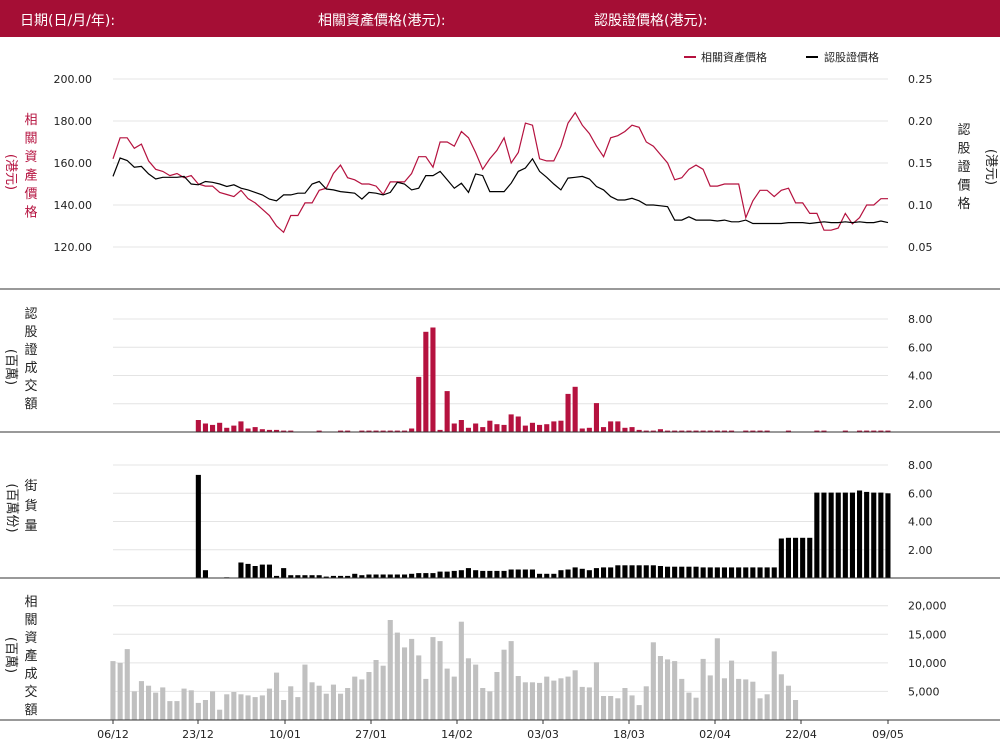  I want to click on warrant-price-label: 認股證價格(港元):, so click(651, 21).